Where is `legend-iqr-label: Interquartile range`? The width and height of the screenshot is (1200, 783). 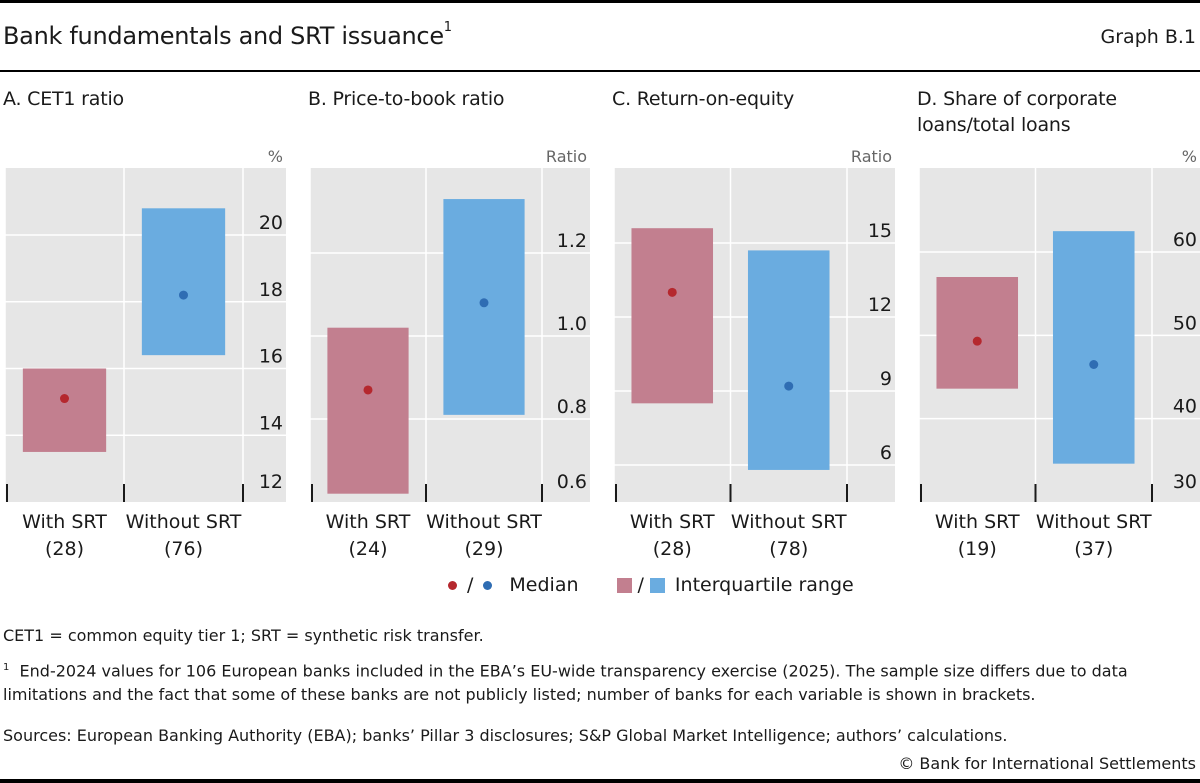
legend-iqr-label: Interquartile range is located at coordinates (764, 585).